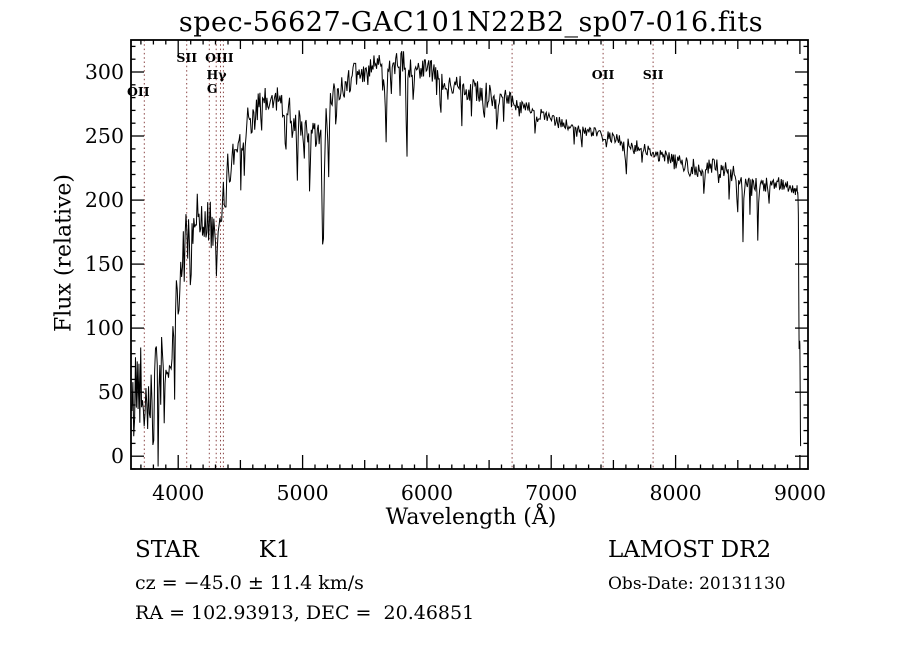 The height and width of the screenshot is (649, 900). I want to click on observation-date: Obs-Date: 20131130, so click(697, 584).